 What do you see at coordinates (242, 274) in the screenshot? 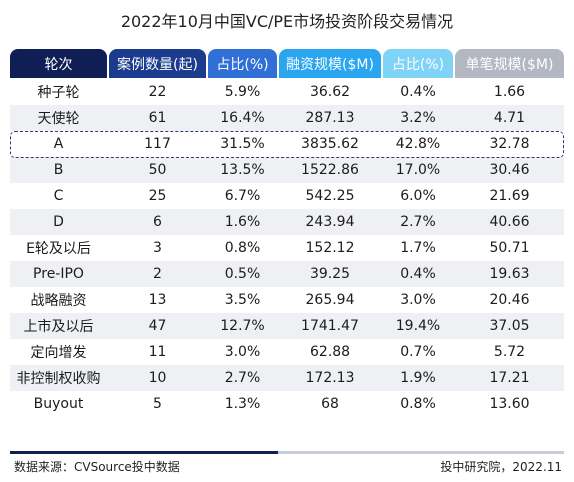
I see `table-cell: 0.5%` at bounding box center [242, 274].